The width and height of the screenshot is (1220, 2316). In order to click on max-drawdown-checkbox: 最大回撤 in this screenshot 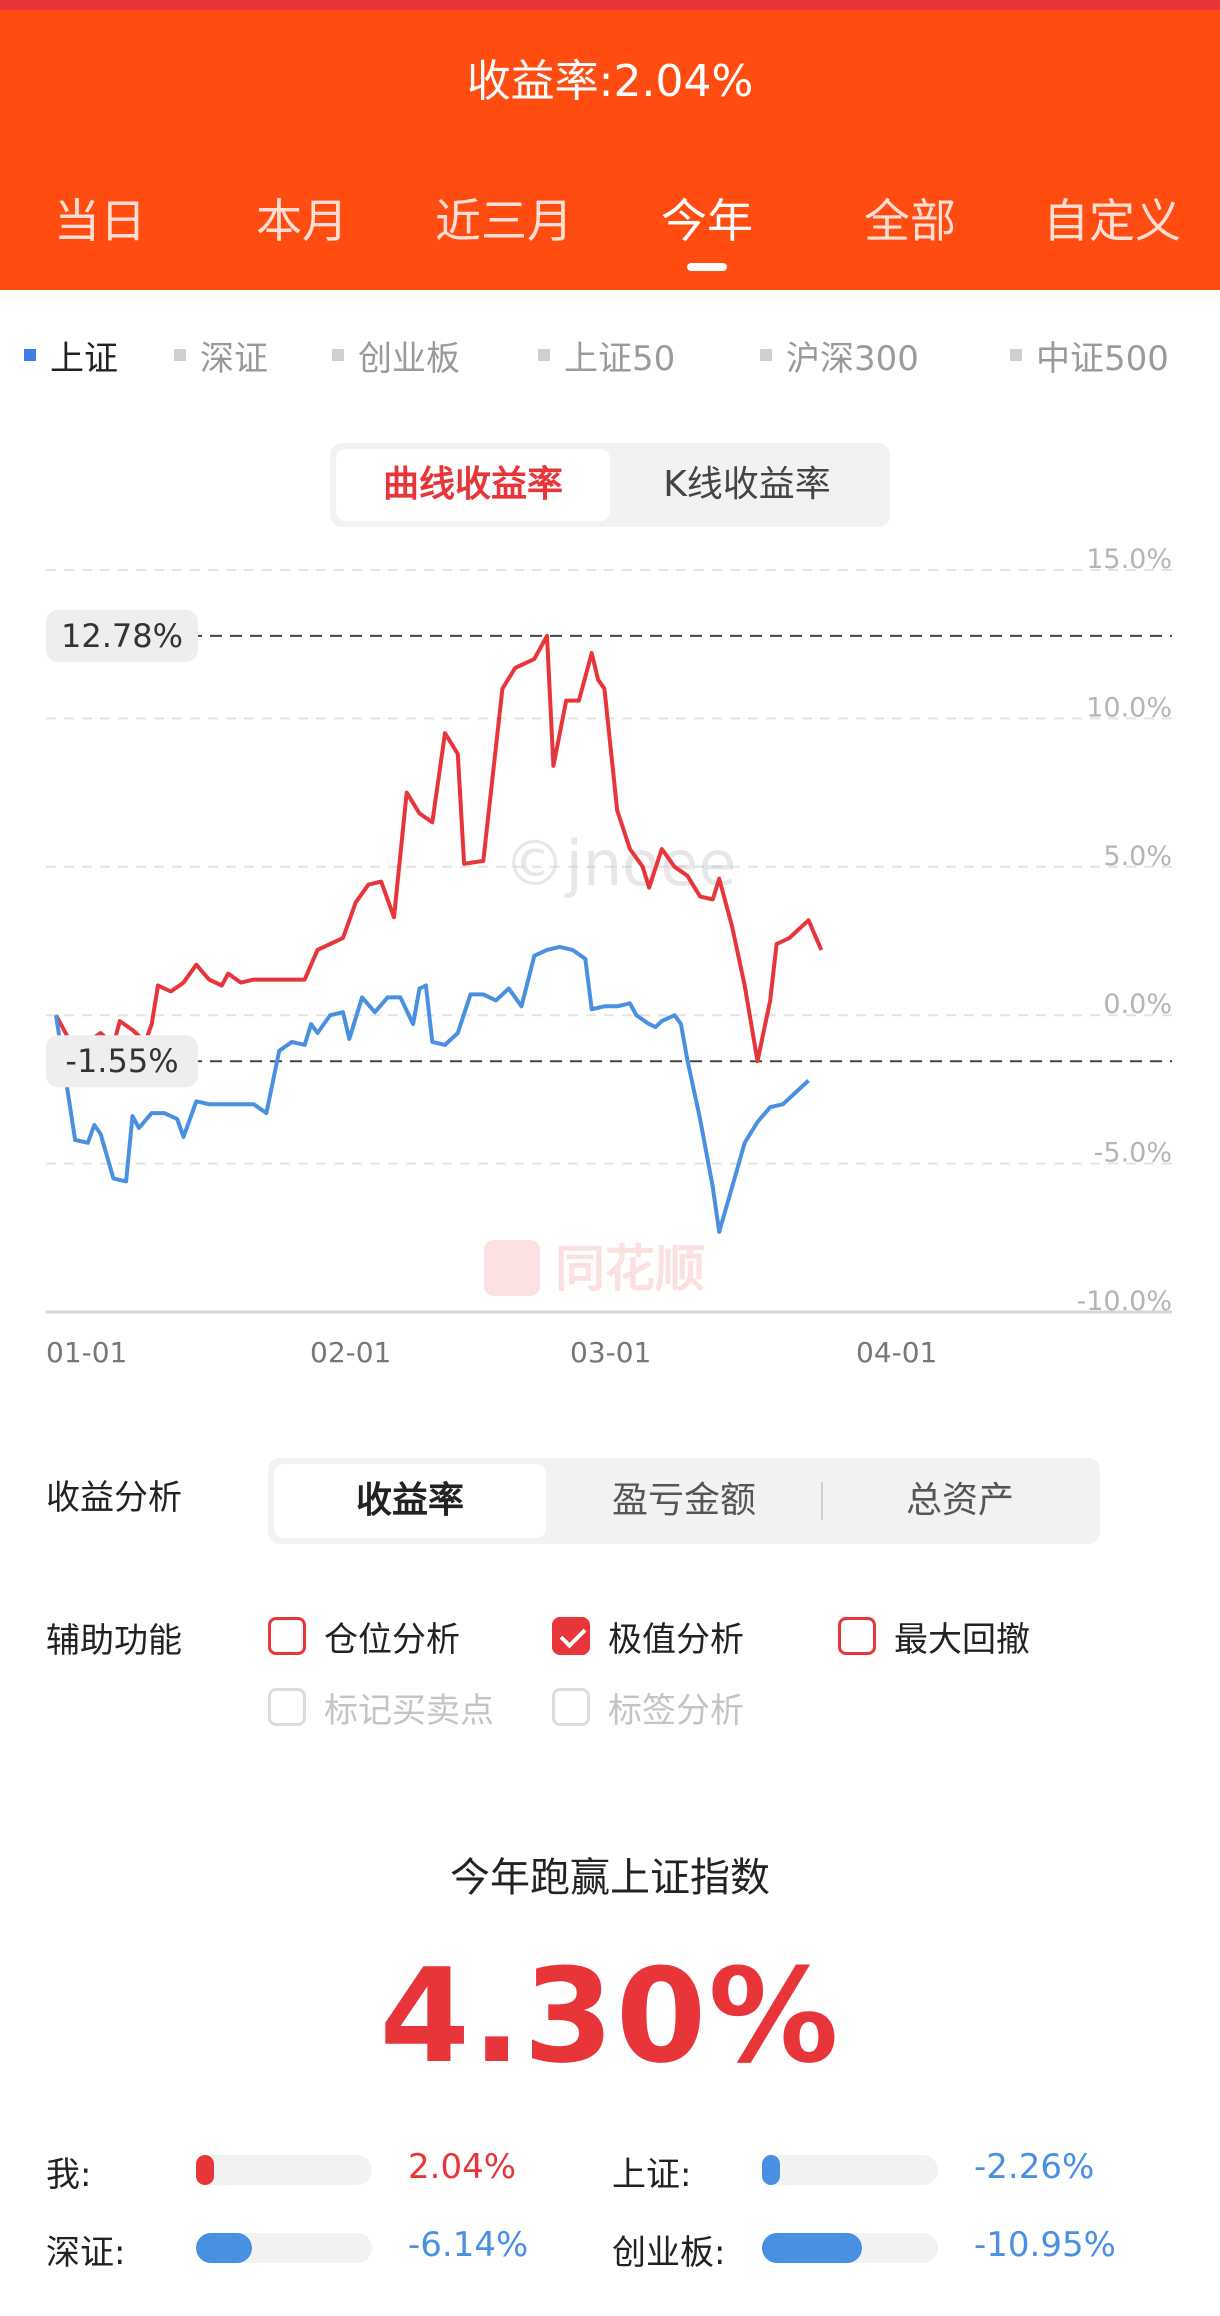, I will do `click(934, 1636)`.